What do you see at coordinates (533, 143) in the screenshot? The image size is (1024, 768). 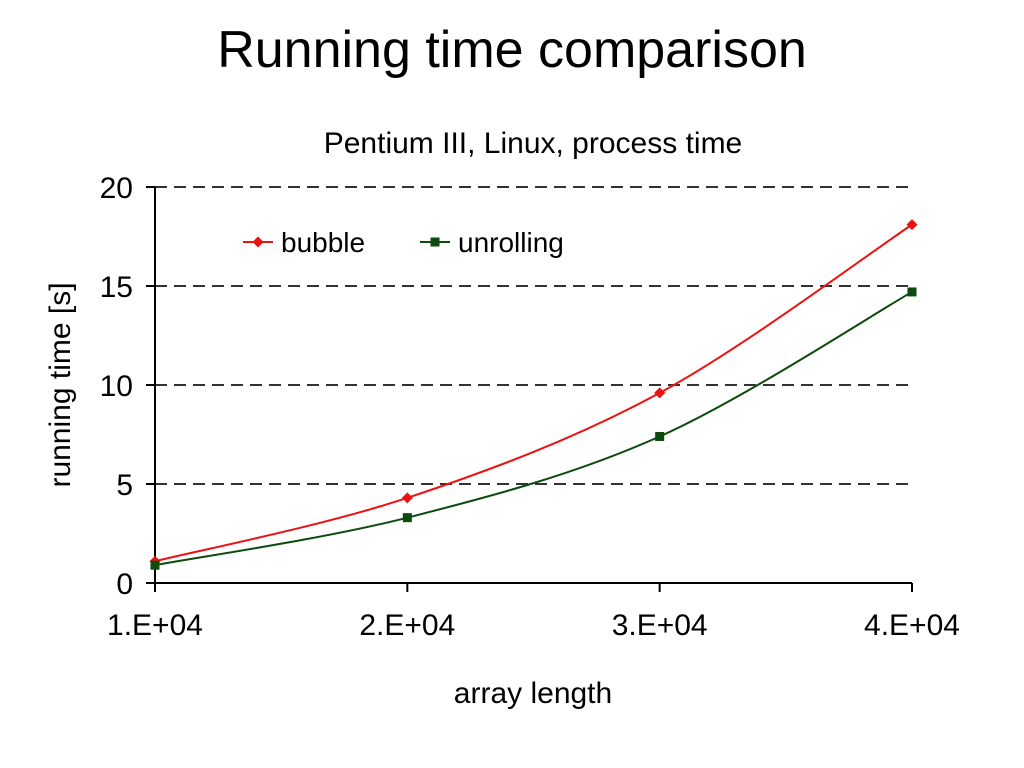 I see `chart-title: Pentium III, Linux, process time` at bounding box center [533, 143].